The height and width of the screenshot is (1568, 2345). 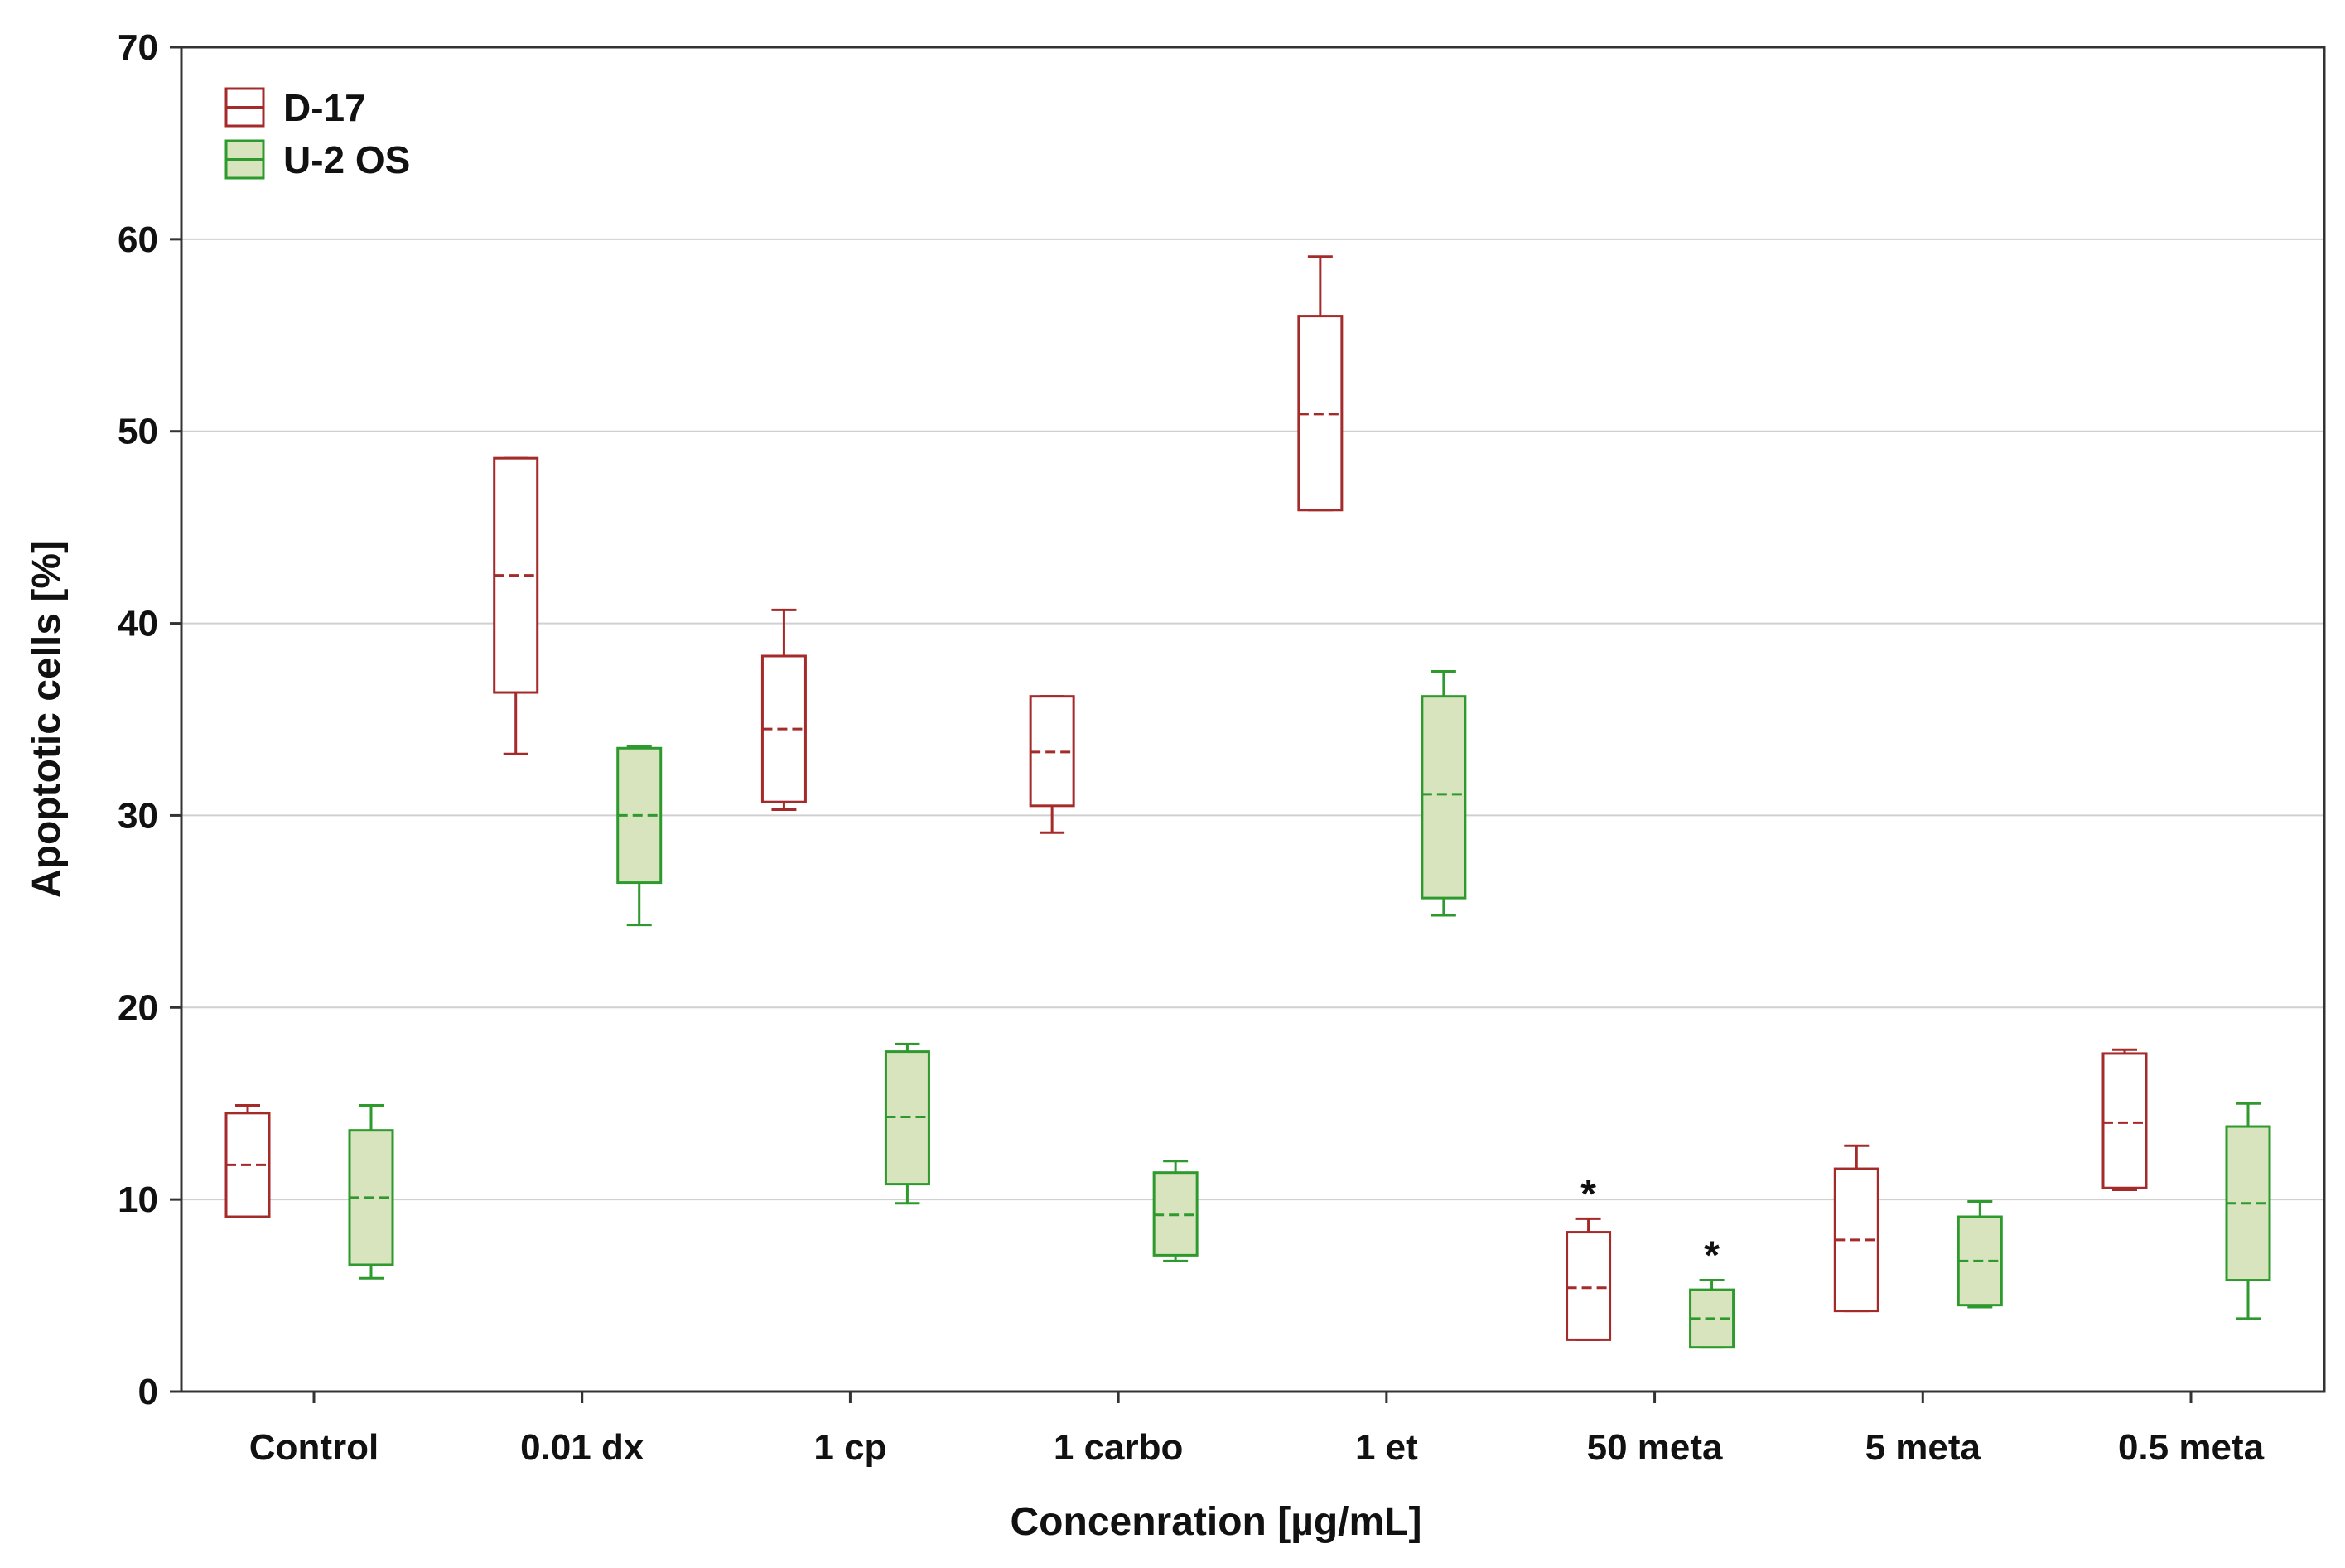 I want to click on y-tick-label-40: 40, so click(x=138, y=624).